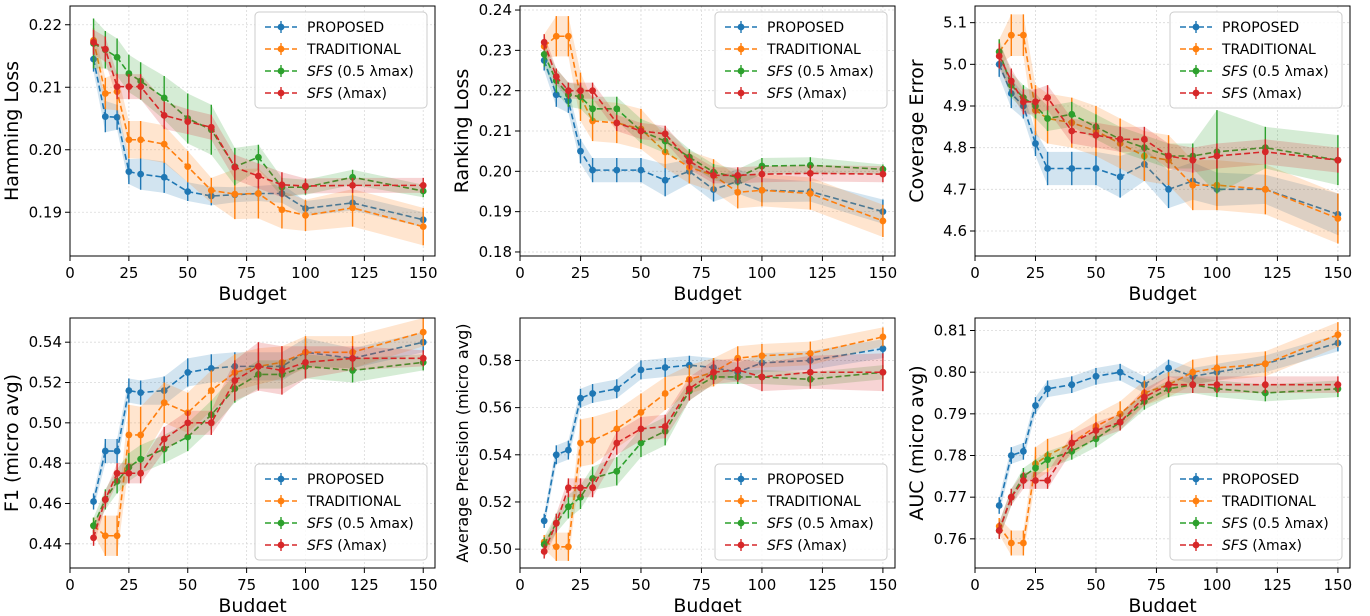 The image size is (1370, 616). Describe the element at coordinates (45, 383) in the screenshot. I see `y-tick-label: 0.52` at that location.